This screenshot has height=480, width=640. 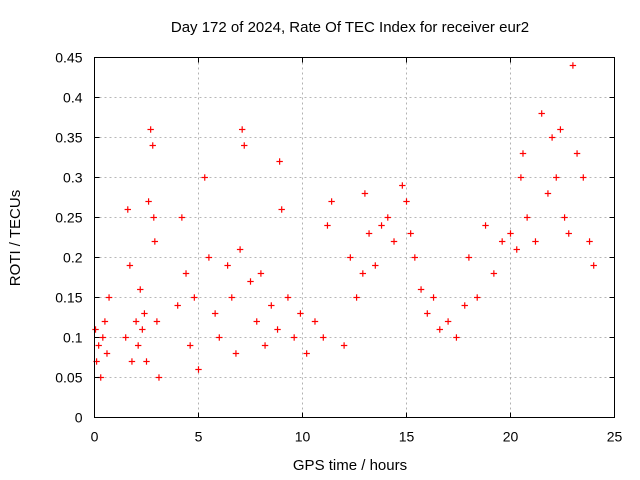 What do you see at coordinates (407, 437) in the screenshot?
I see `x-tick-label: 15` at bounding box center [407, 437].